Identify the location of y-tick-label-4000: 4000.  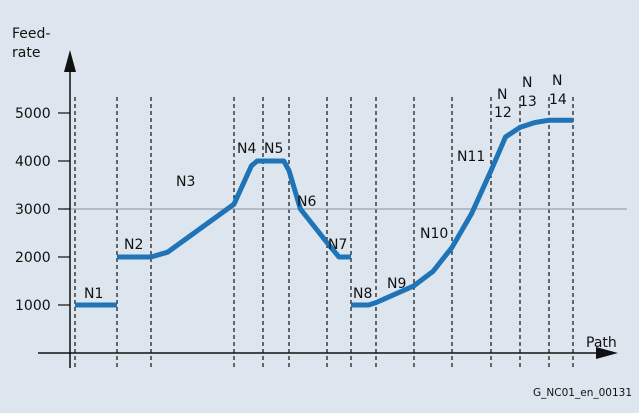
(33, 162).